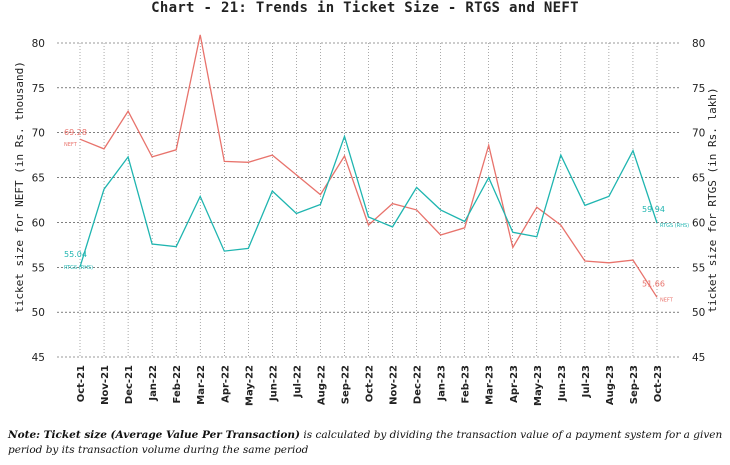 This screenshot has width=730, height=465. What do you see at coordinates (698, 268) in the screenshot?
I see `y-tick-label-right: 55` at bounding box center [698, 268].